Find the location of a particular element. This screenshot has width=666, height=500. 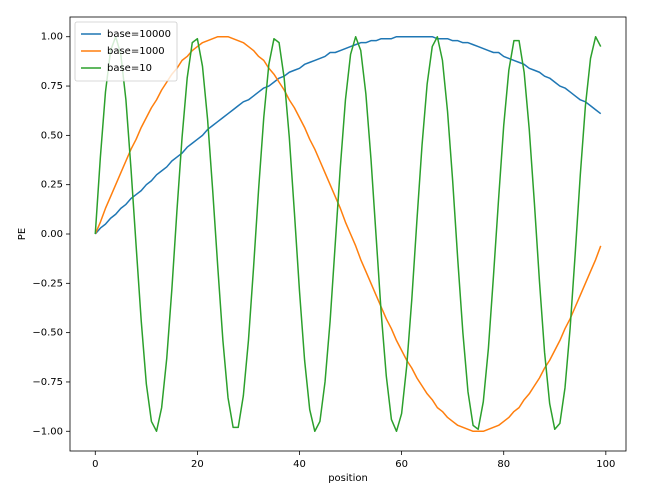

y-tick-label: 0.75 is located at coordinates (52, 86).